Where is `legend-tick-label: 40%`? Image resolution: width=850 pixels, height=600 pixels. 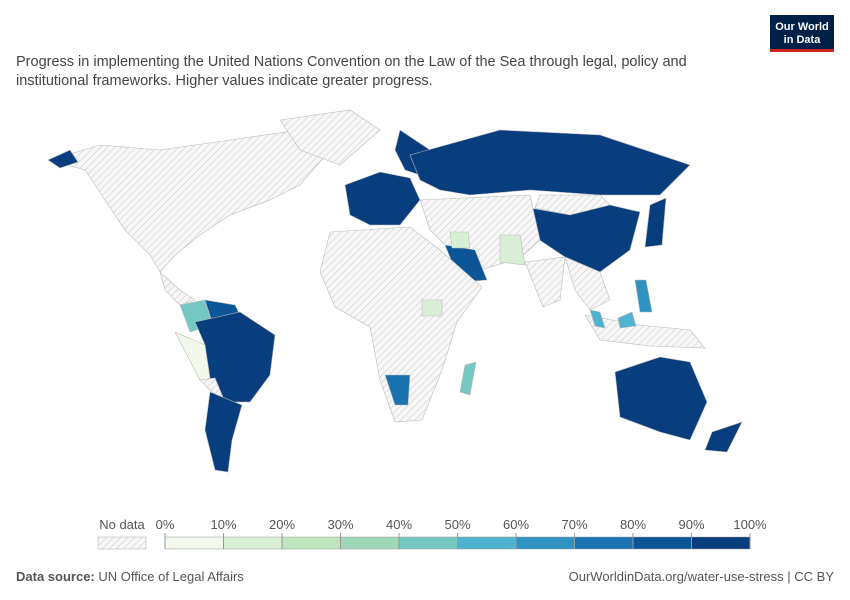
legend-tick-label: 40% is located at coordinates (399, 524).